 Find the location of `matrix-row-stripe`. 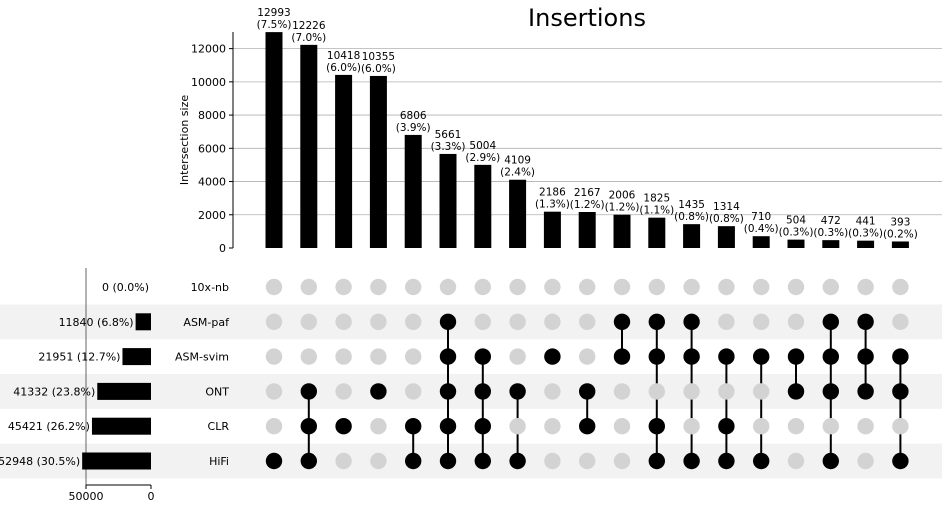

matrix-row-stripe is located at coordinates (471, 461).